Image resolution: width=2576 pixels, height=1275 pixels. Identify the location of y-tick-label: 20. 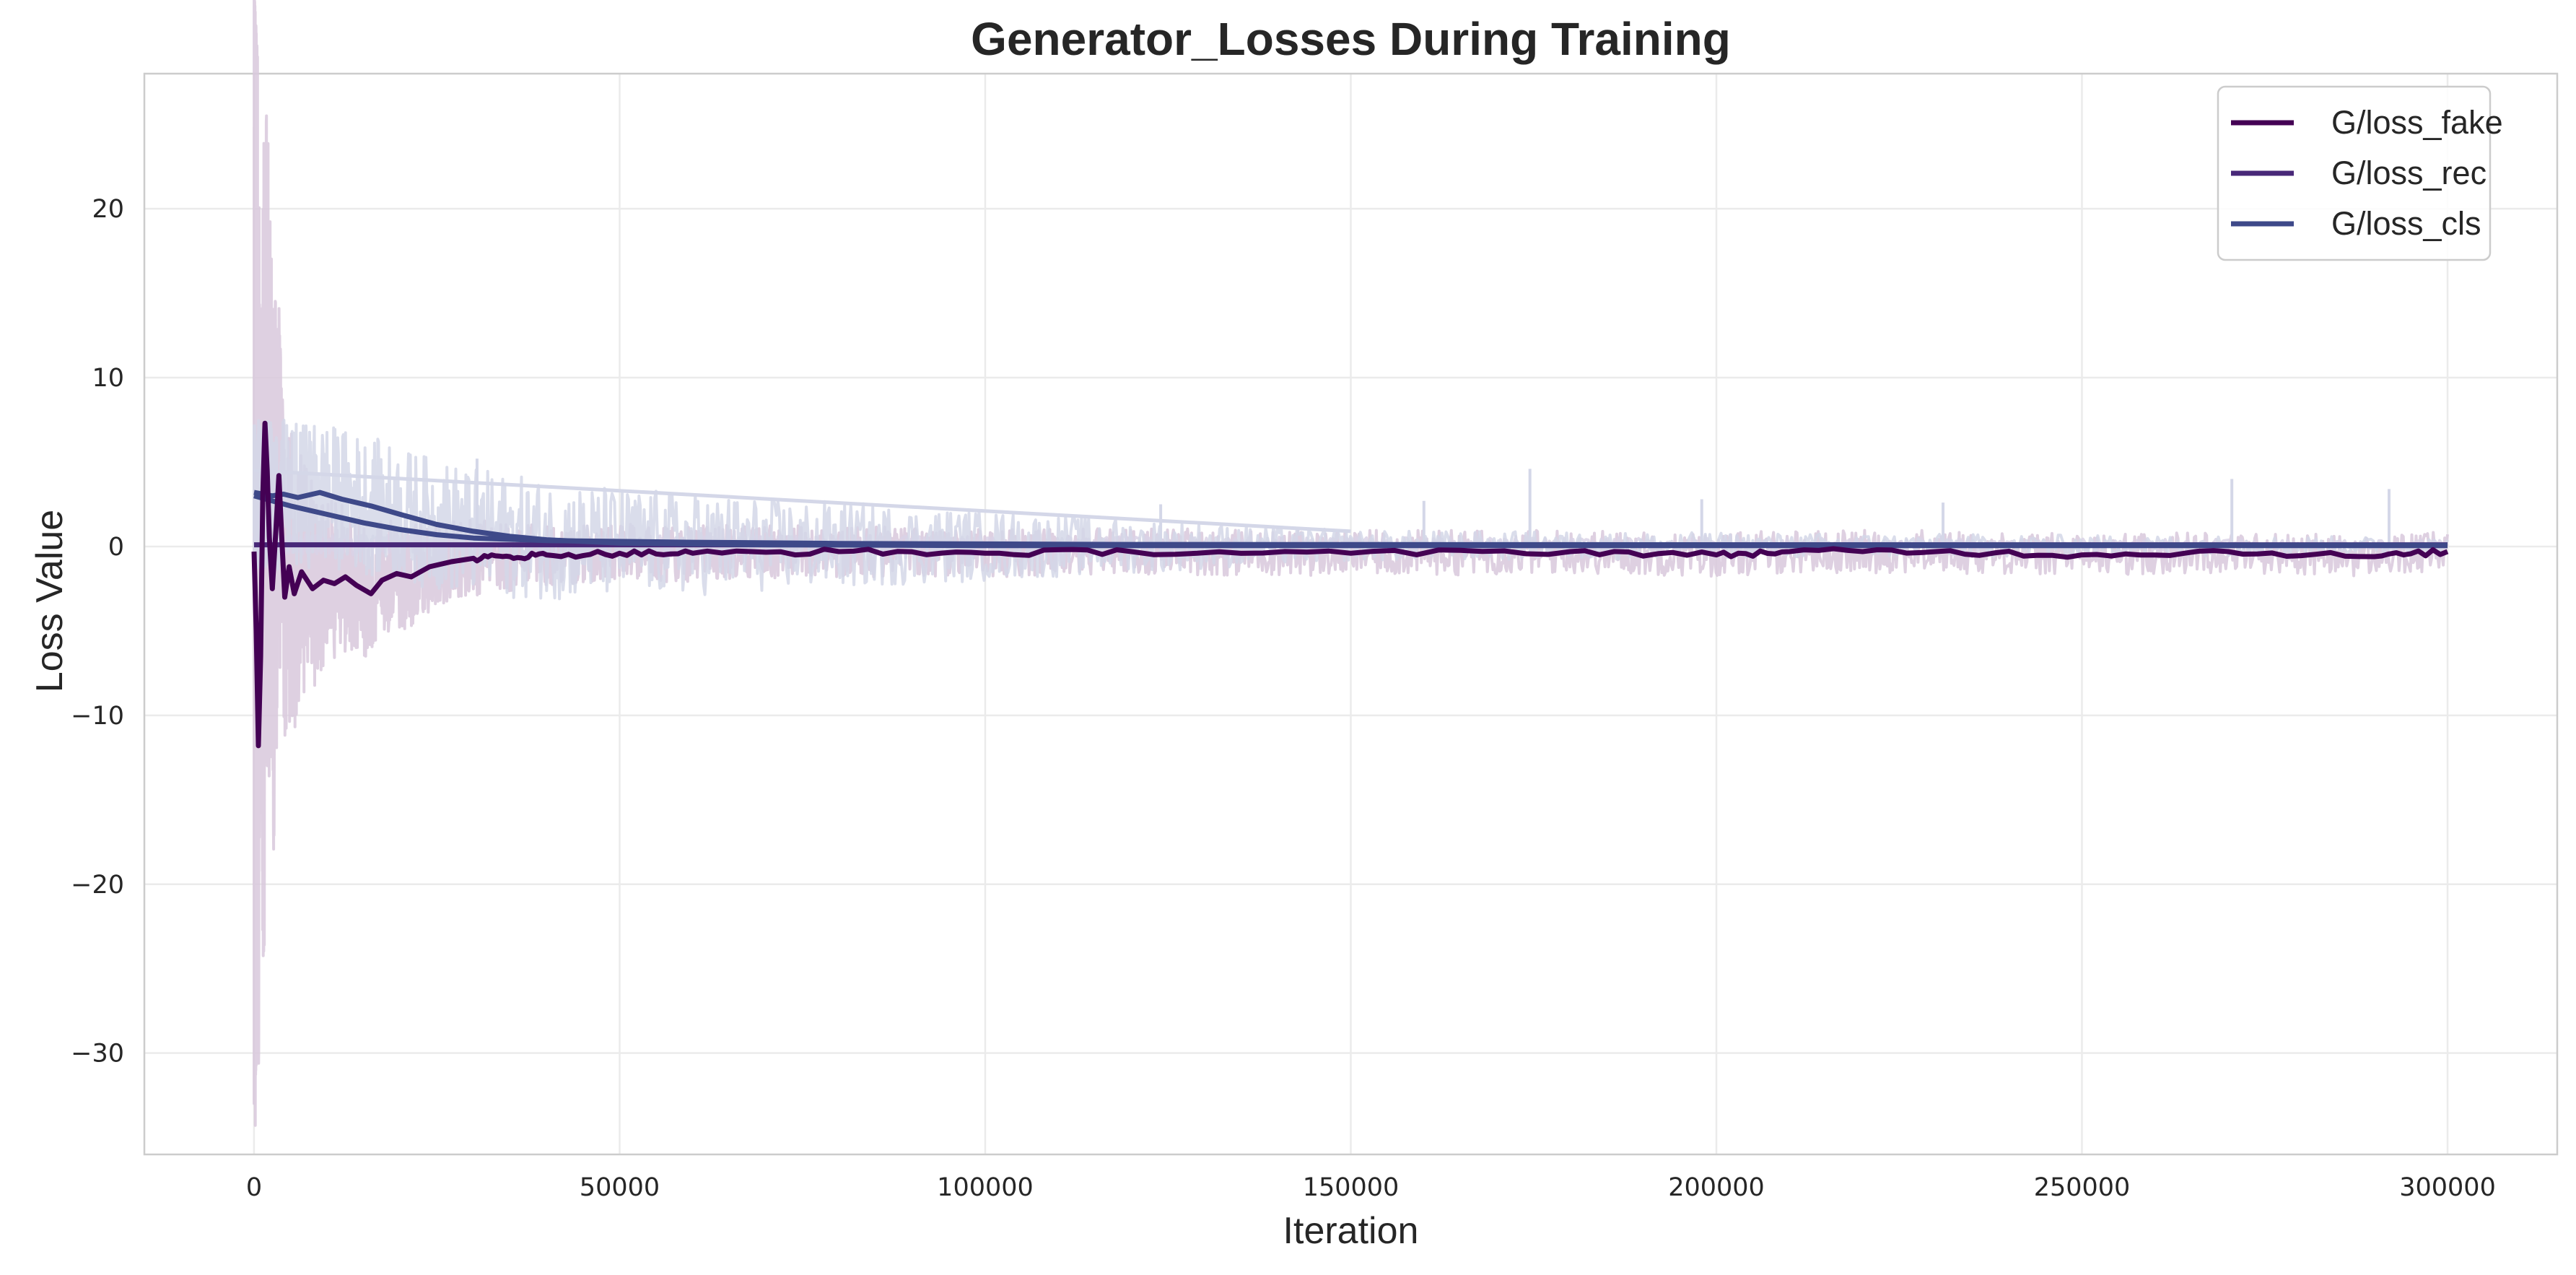
(108, 209).